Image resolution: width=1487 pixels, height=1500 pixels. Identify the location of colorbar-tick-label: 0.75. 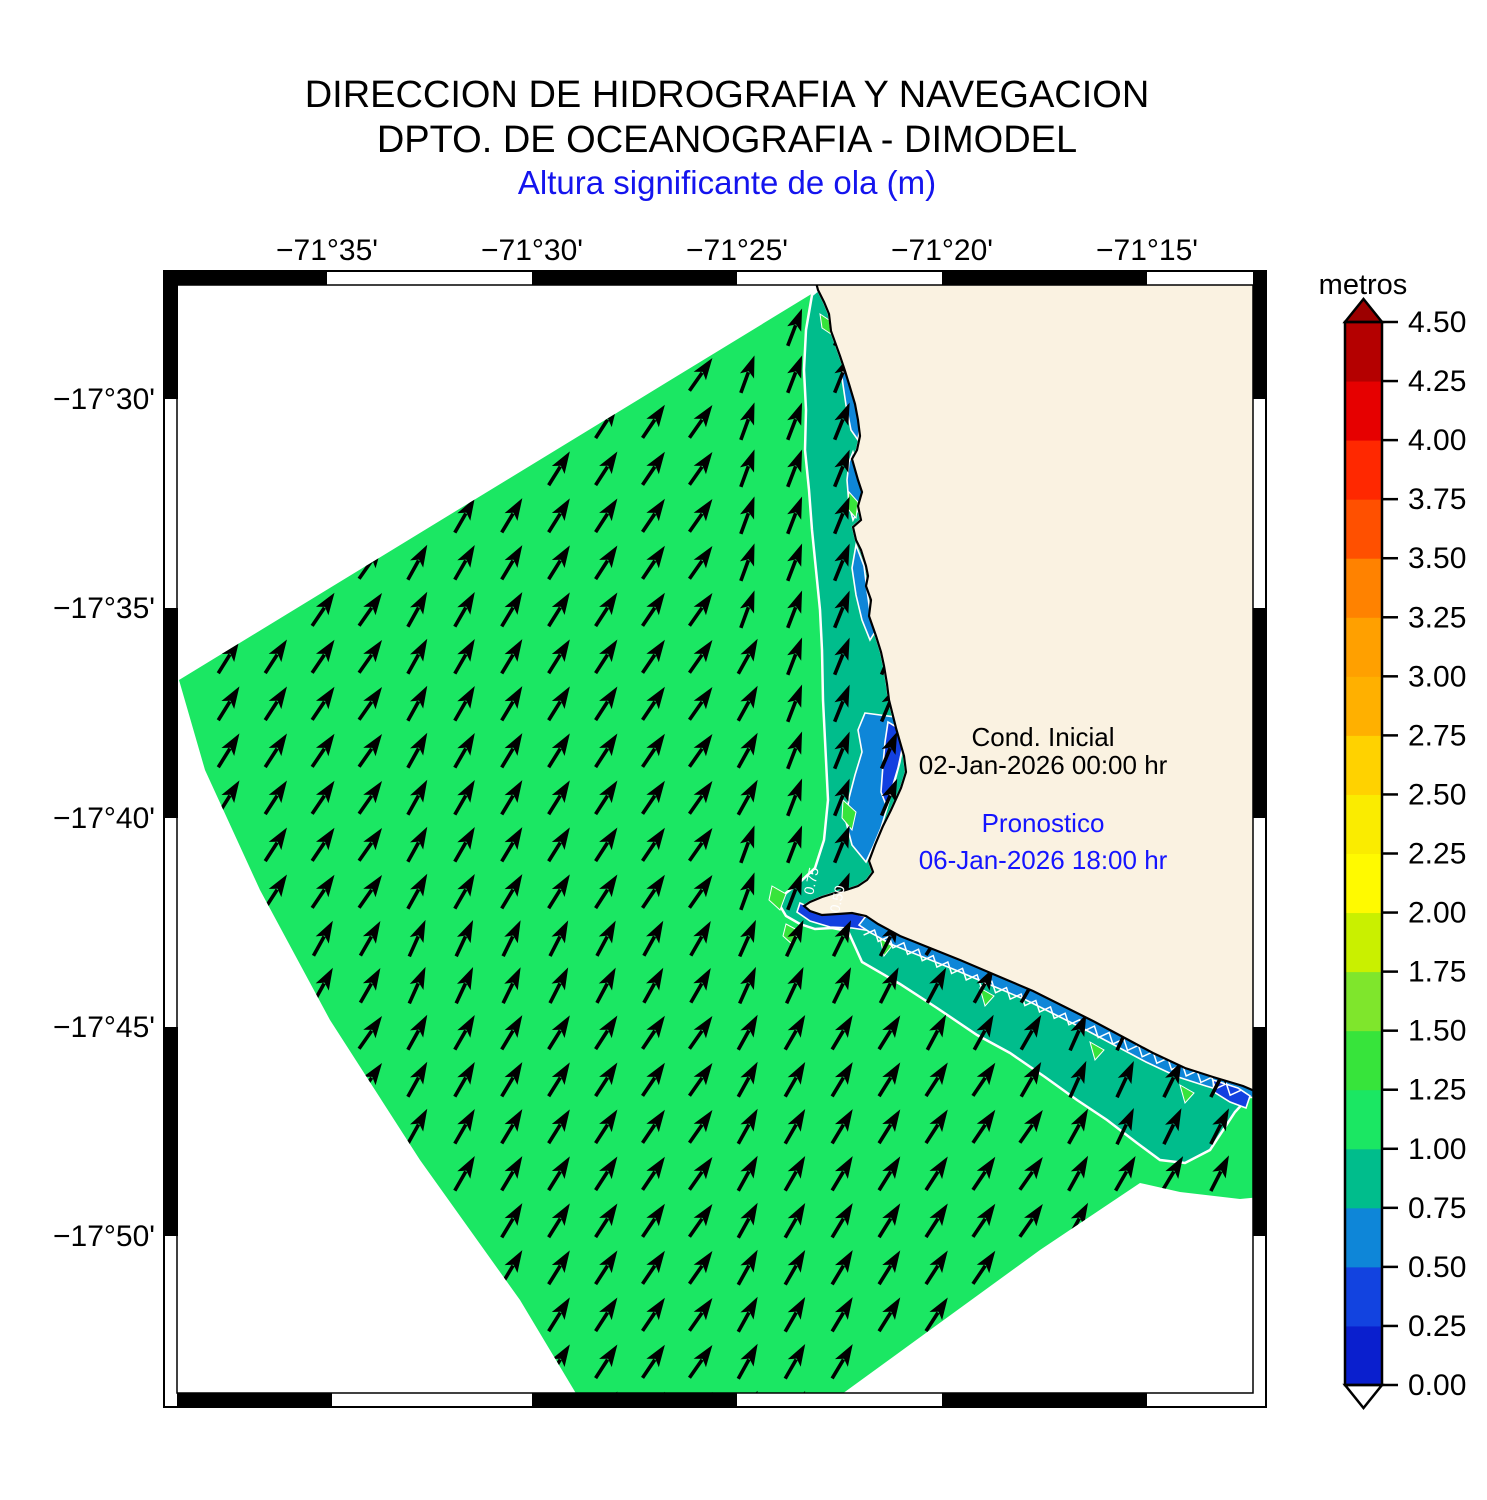
(1437, 1208).